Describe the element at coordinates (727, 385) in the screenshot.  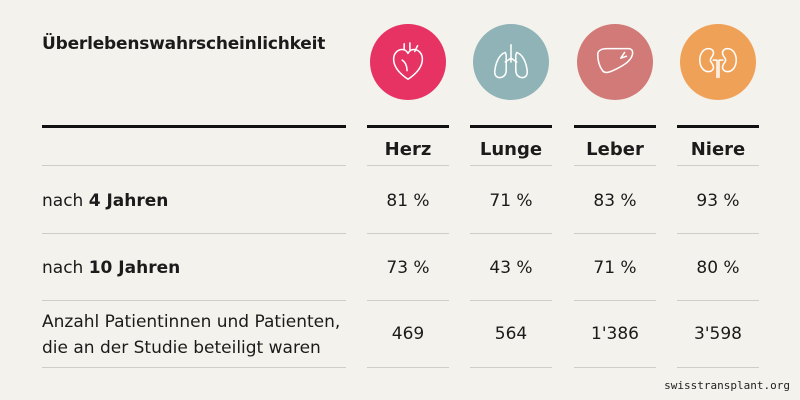
I see `watermark: swisstransplant.org` at that location.